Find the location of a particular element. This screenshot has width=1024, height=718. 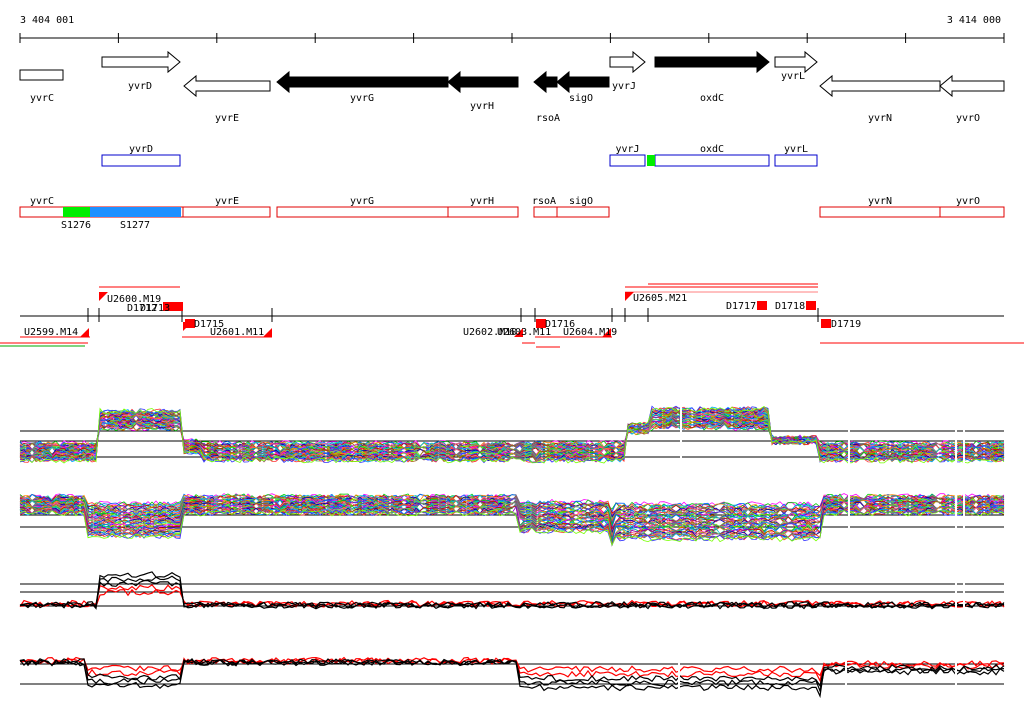

blue-box-oxdc is located at coordinates (712, 160).